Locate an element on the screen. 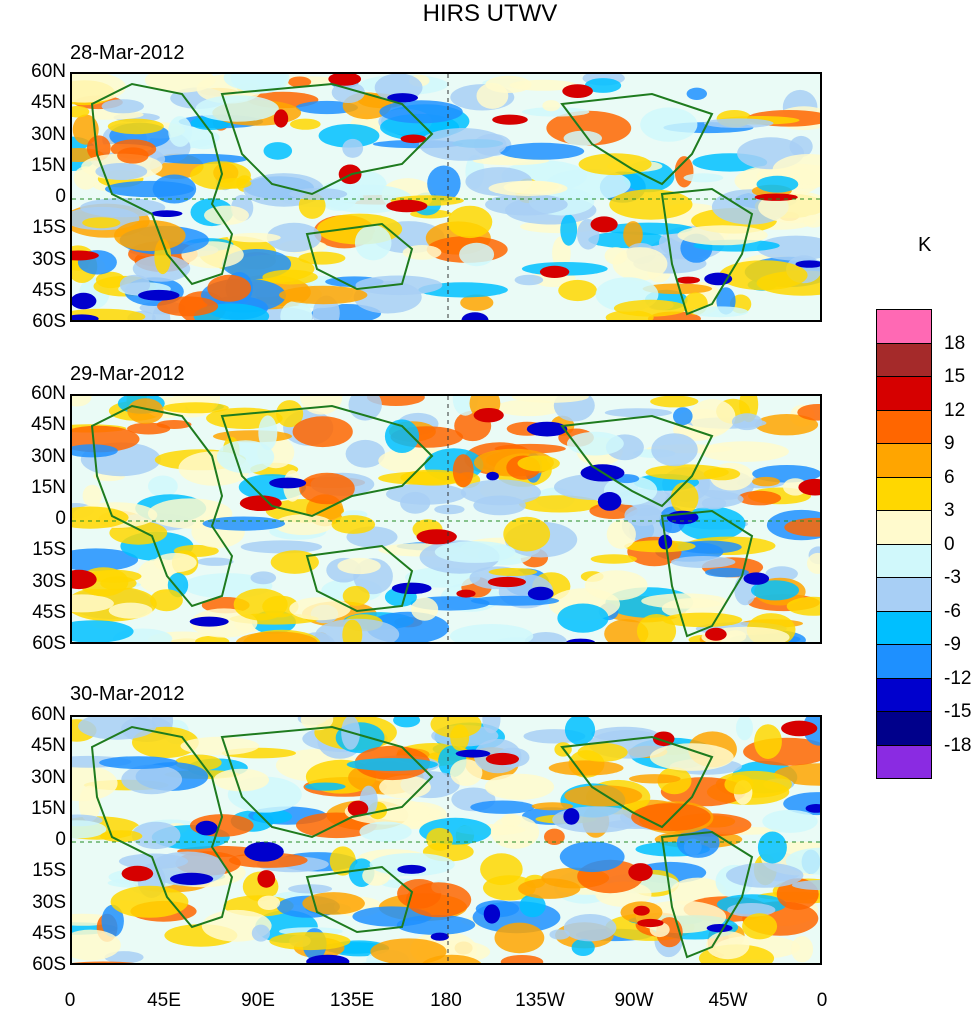 This screenshot has width=980, height=1014. lon-label: 0 is located at coordinates (70, 1000).